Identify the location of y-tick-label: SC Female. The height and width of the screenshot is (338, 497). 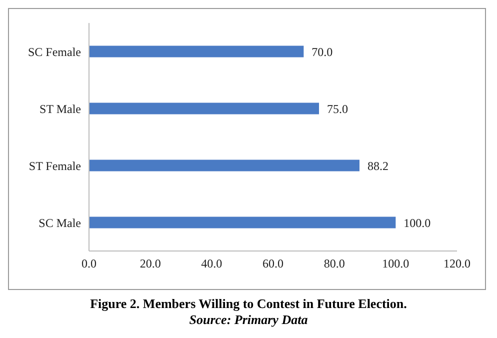
(54, 51).